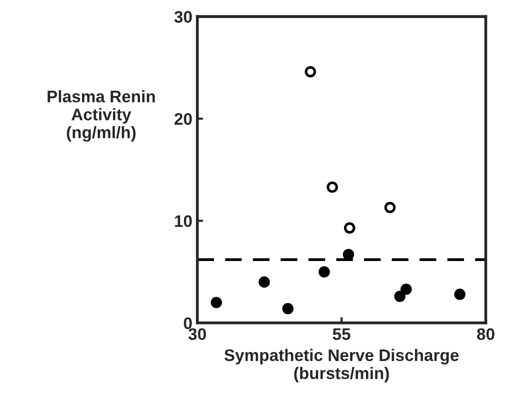  I want to click on y-tick-label: 20, so click(183, 119).